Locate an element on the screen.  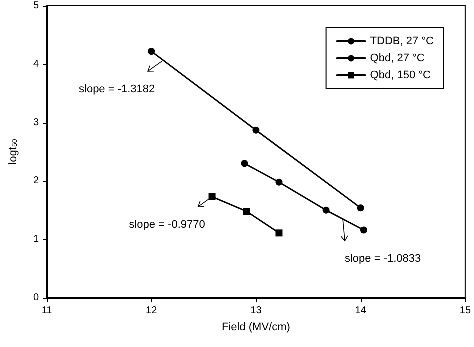
x-tick-label: 15 is located at coordinates (466, 311).